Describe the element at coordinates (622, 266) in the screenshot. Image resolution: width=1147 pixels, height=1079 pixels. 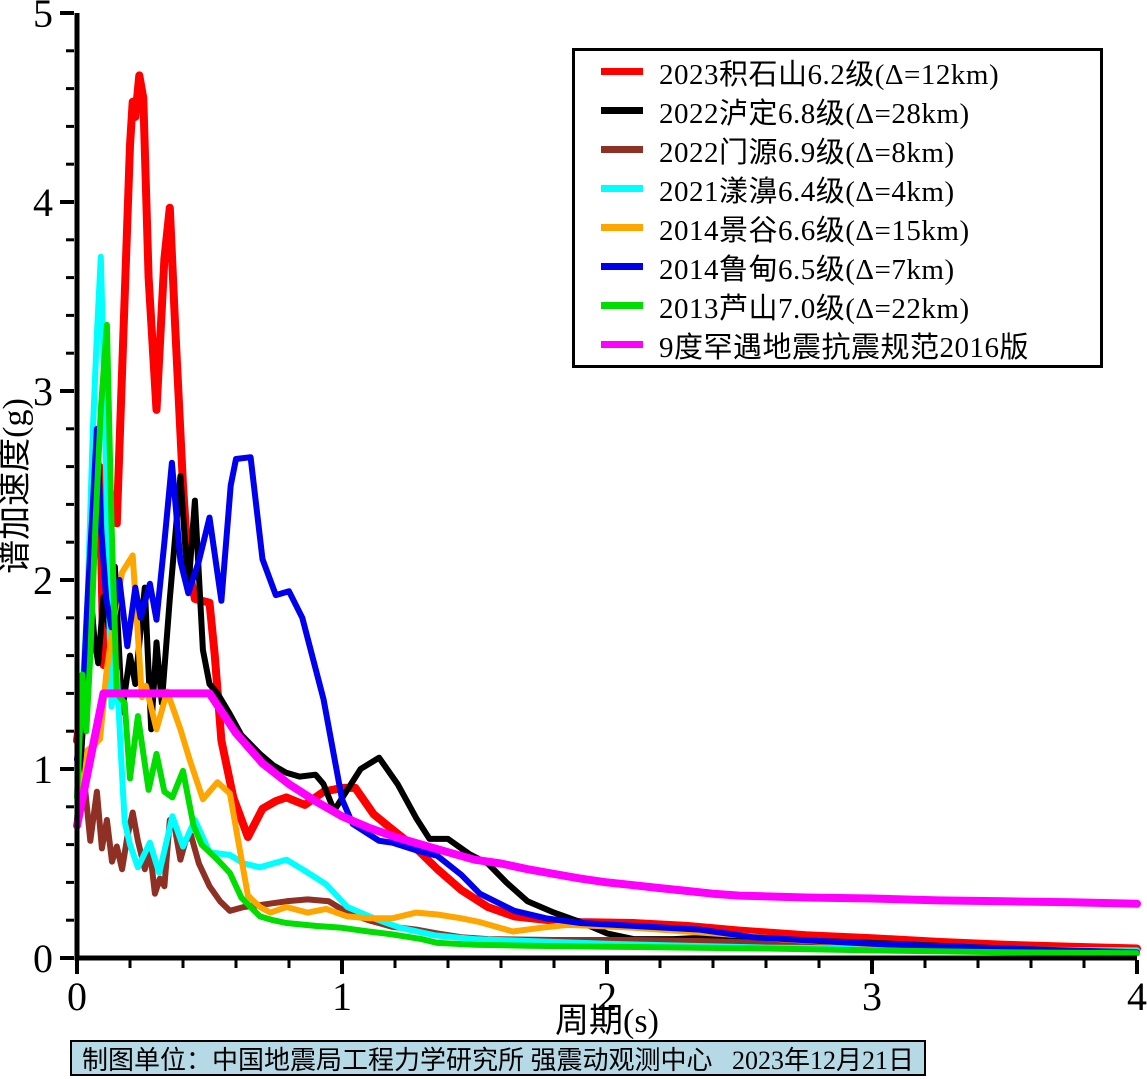
I see `legend-swatch-blue` at that location.